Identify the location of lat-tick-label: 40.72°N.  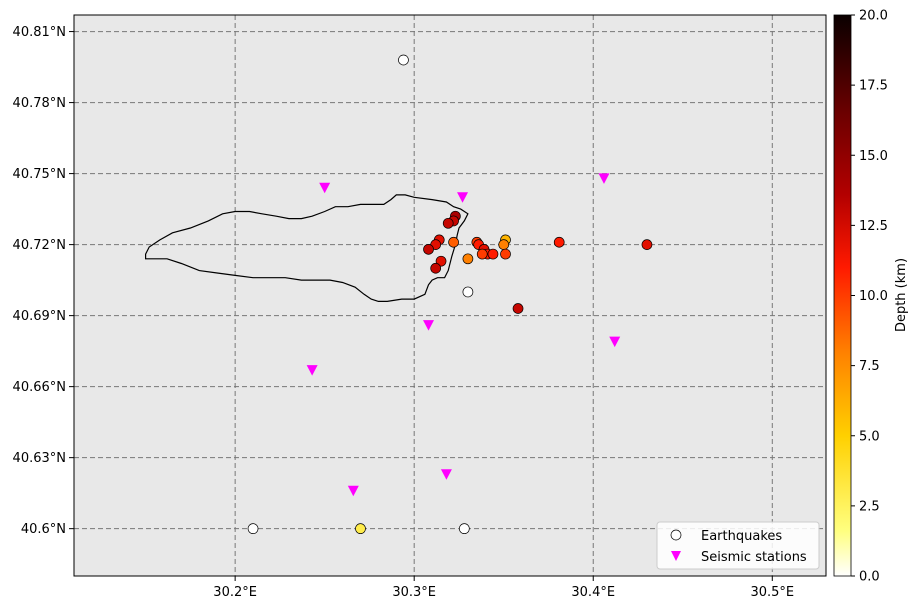
(39, 245).